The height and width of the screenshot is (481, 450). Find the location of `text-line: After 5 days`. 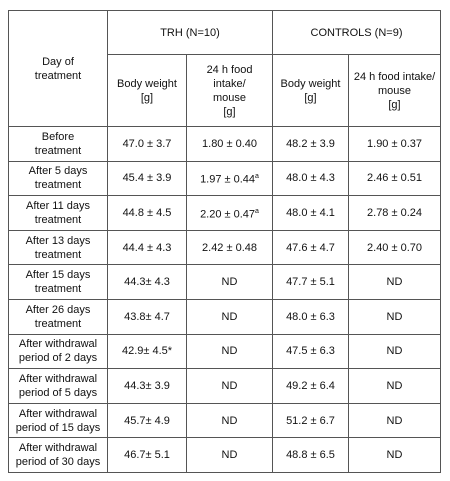

text-line: After 5 days is located at coordinates (58, 171).